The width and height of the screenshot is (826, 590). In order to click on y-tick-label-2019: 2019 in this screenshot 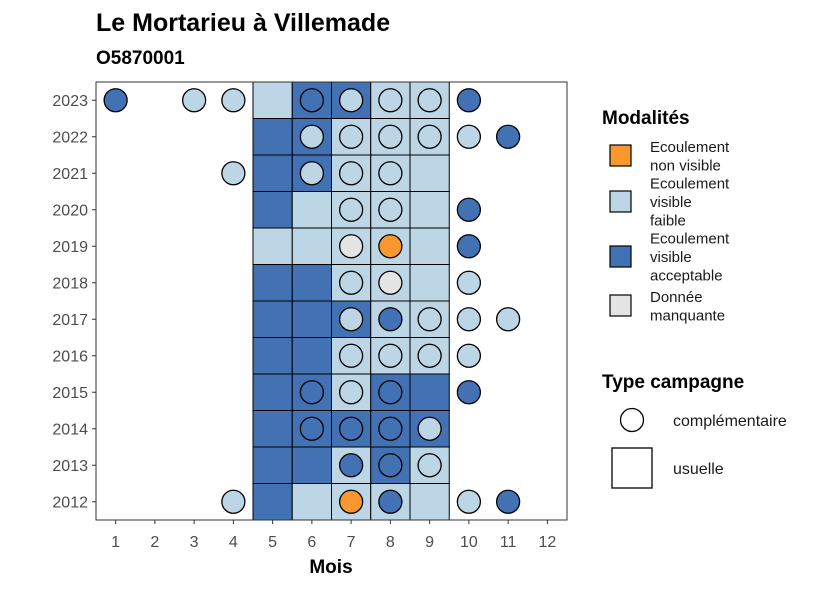, I will do `click(70, 247)`.